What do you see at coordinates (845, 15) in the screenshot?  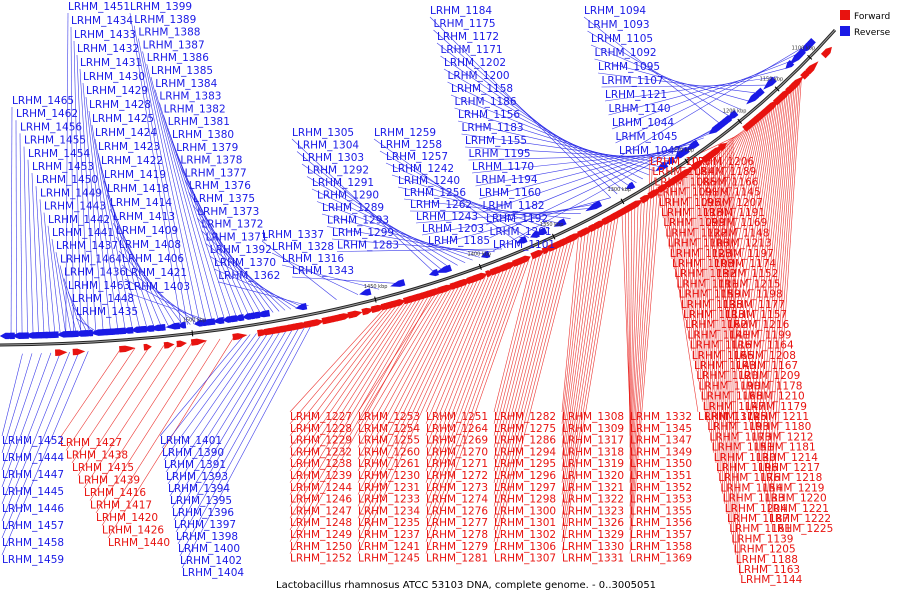 I see `legend-forward-swatch` at bounding box center [845, 15].